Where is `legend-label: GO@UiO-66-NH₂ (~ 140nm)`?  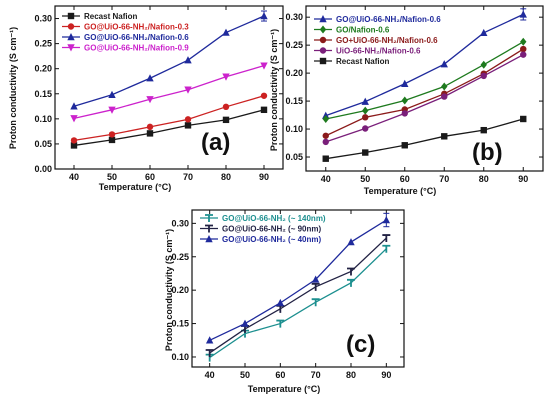
legend-label: GO@UiO-66-NH₂ (~ 140nm) is located at coordinates (274, 218).